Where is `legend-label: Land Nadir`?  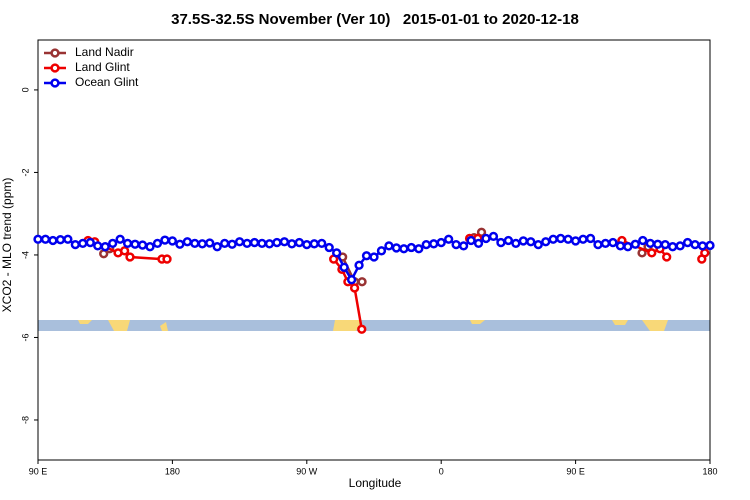
legend-label: Land Nadir is located at coordinates (104, 52).